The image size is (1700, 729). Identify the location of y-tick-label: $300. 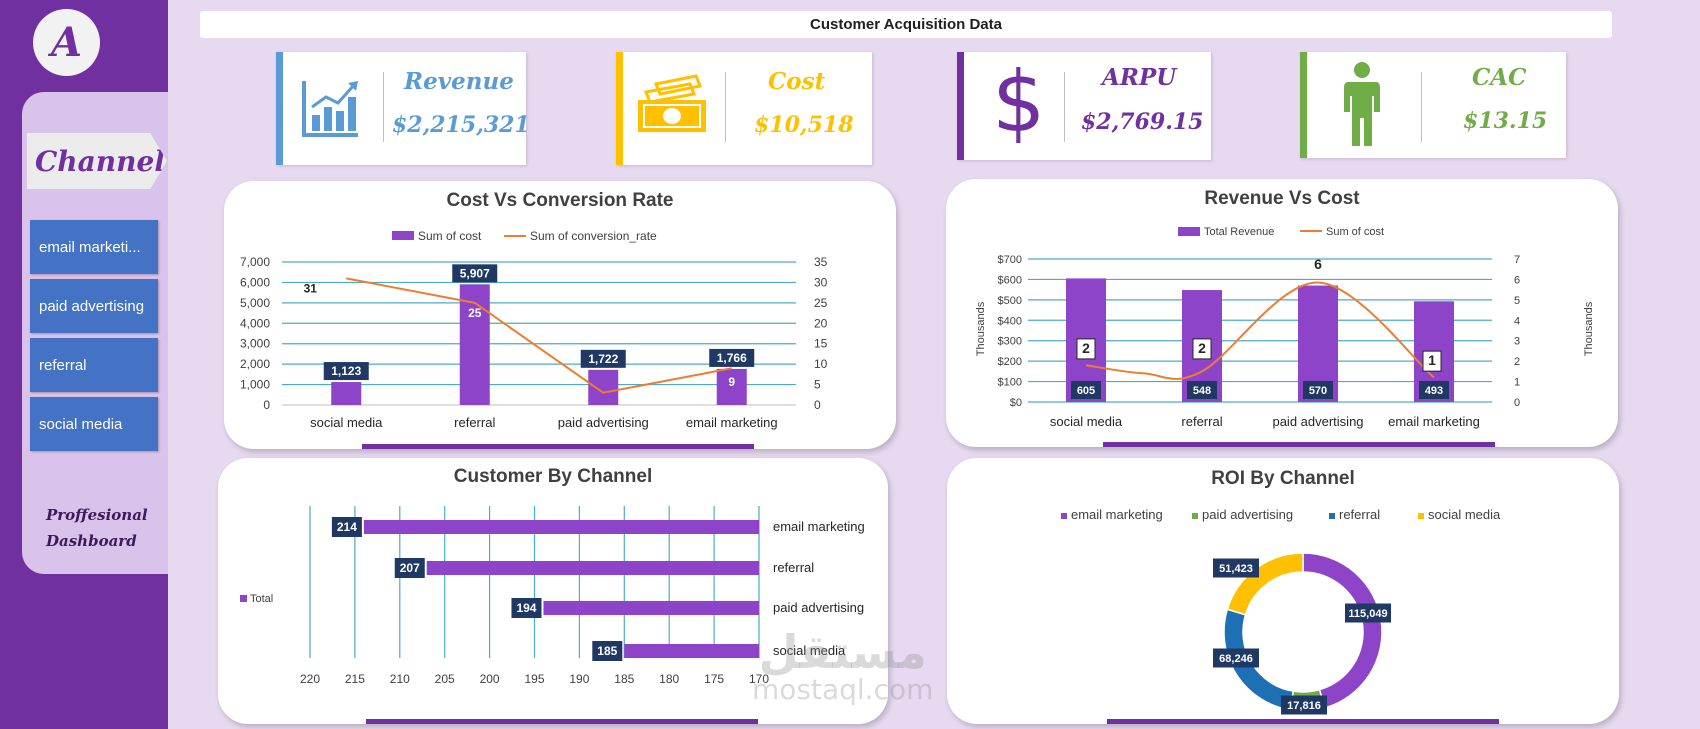
(1010, 342).